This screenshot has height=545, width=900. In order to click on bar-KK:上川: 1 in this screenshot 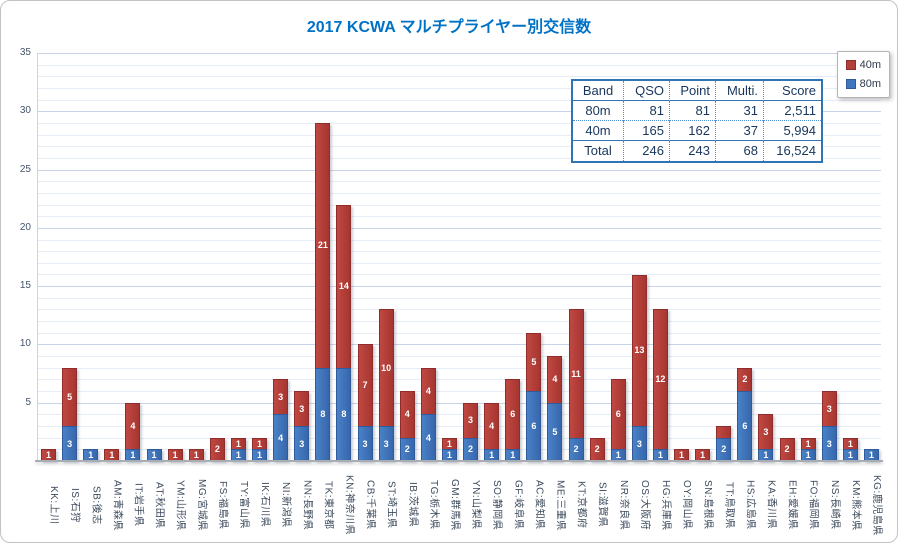, I will do `click(49, 455)`.